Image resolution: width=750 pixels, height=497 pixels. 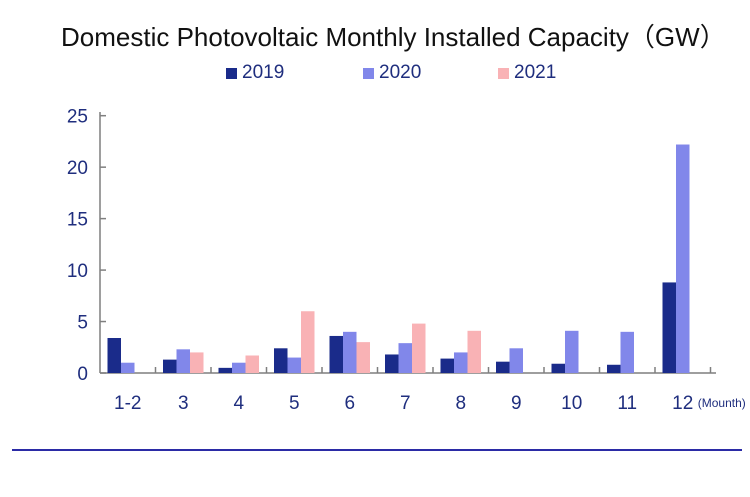 I want to click on chart-legend: 2019 2020 2021, so click(x=375, y=74).